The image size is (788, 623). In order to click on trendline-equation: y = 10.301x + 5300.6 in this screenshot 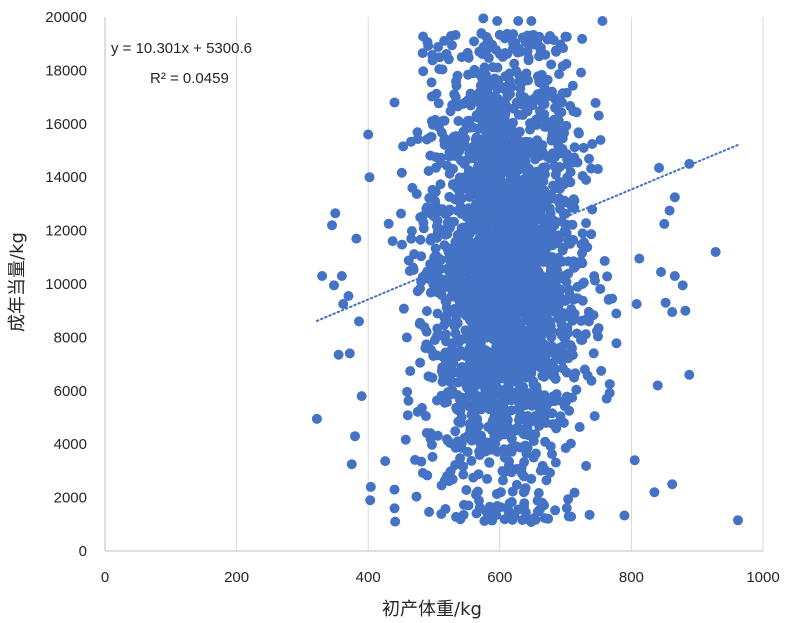, I will do `click(181, 48)`.